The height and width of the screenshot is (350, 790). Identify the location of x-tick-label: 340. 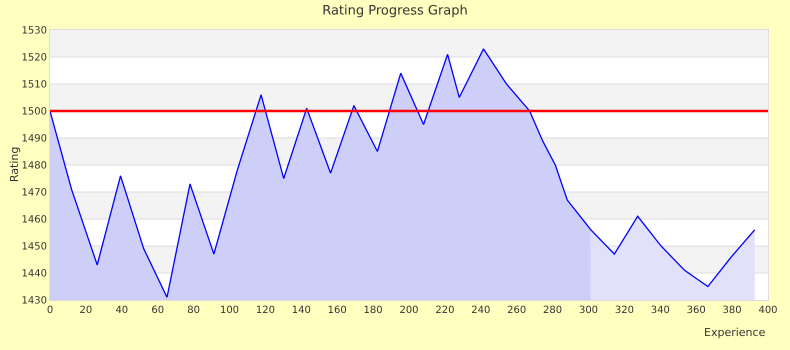
(660, 310).